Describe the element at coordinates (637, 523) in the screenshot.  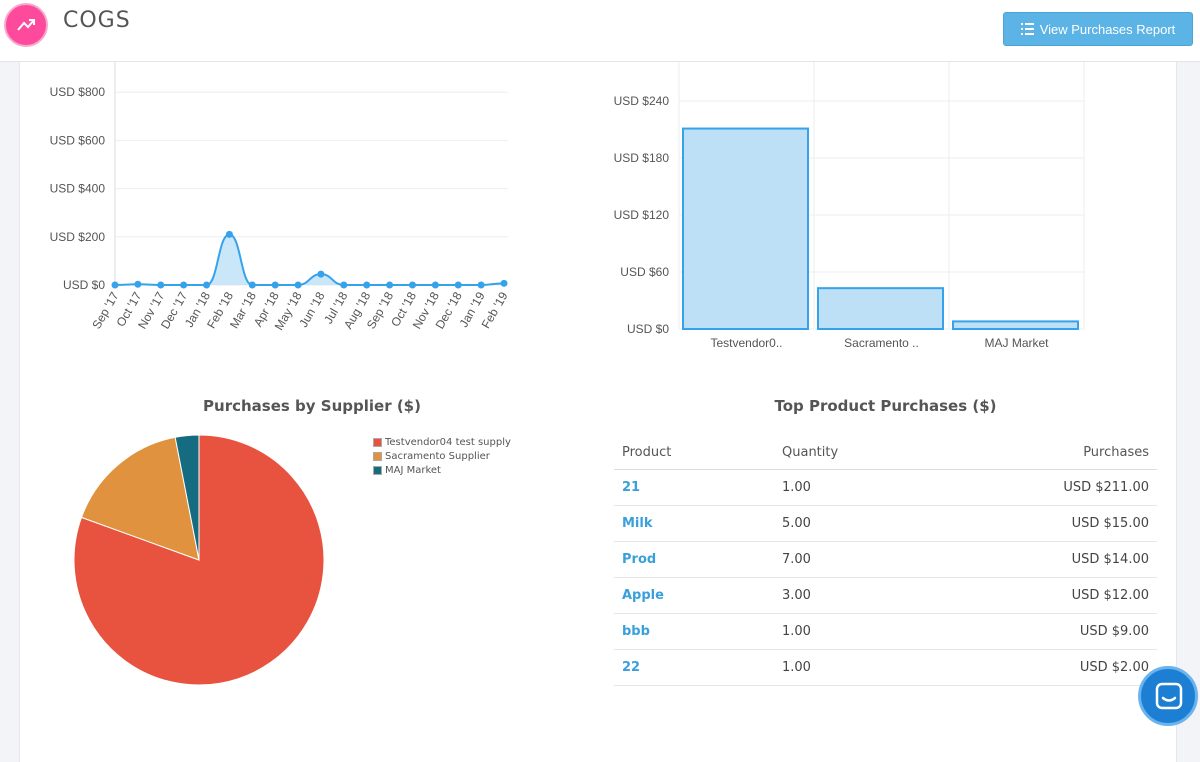
I see `product-link: Milk` at that location.